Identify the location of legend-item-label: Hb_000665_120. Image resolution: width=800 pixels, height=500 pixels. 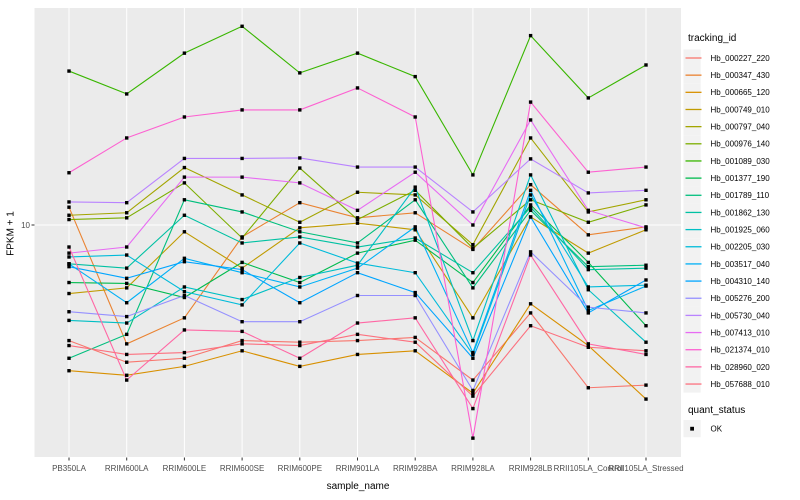
(741, 92).